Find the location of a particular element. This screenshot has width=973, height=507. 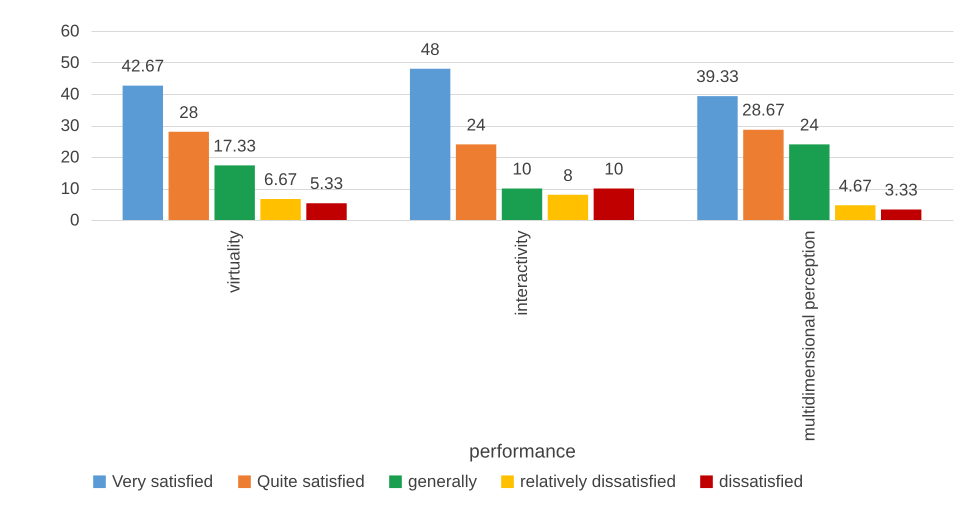

data-label: 8 is located at coordinates (568, 175).